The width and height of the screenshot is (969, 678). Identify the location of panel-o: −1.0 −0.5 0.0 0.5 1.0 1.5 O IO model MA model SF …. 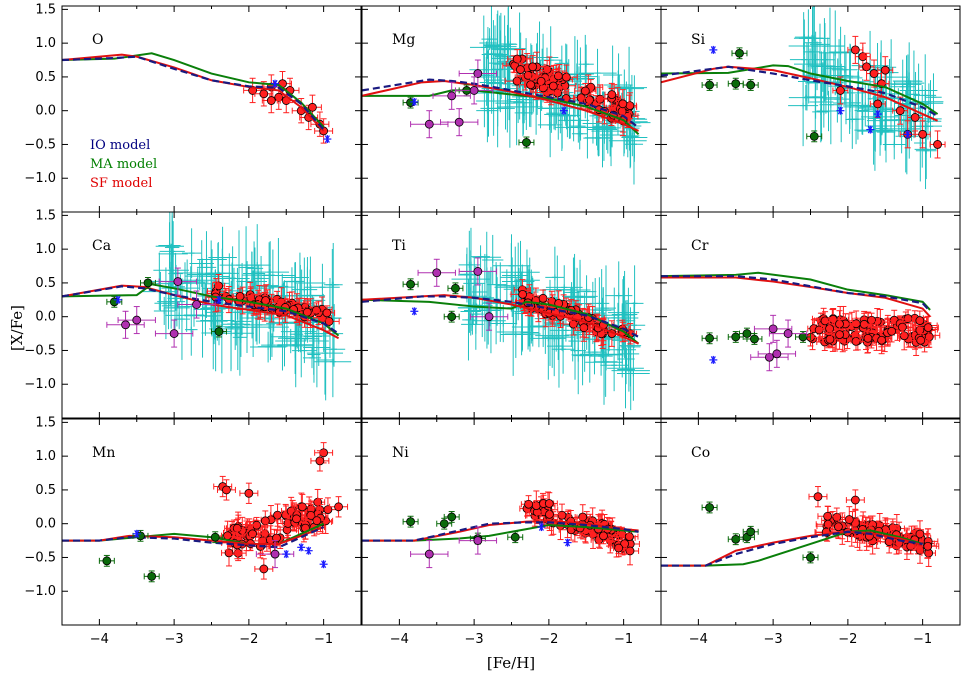
(193, 107).